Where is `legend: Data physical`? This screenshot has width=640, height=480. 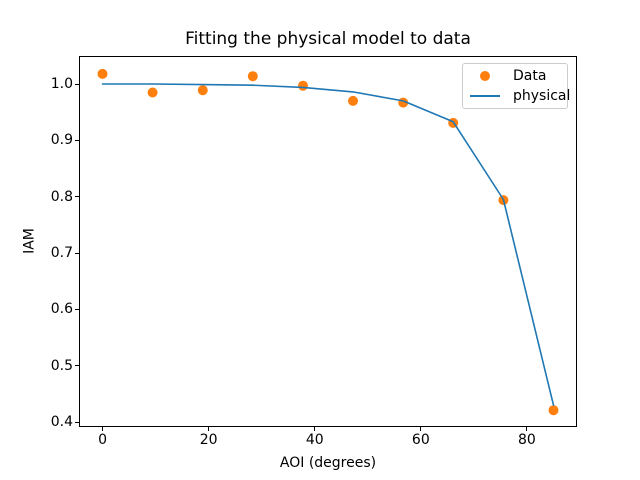 legend: Data physical is located at coordinates (516, 86).